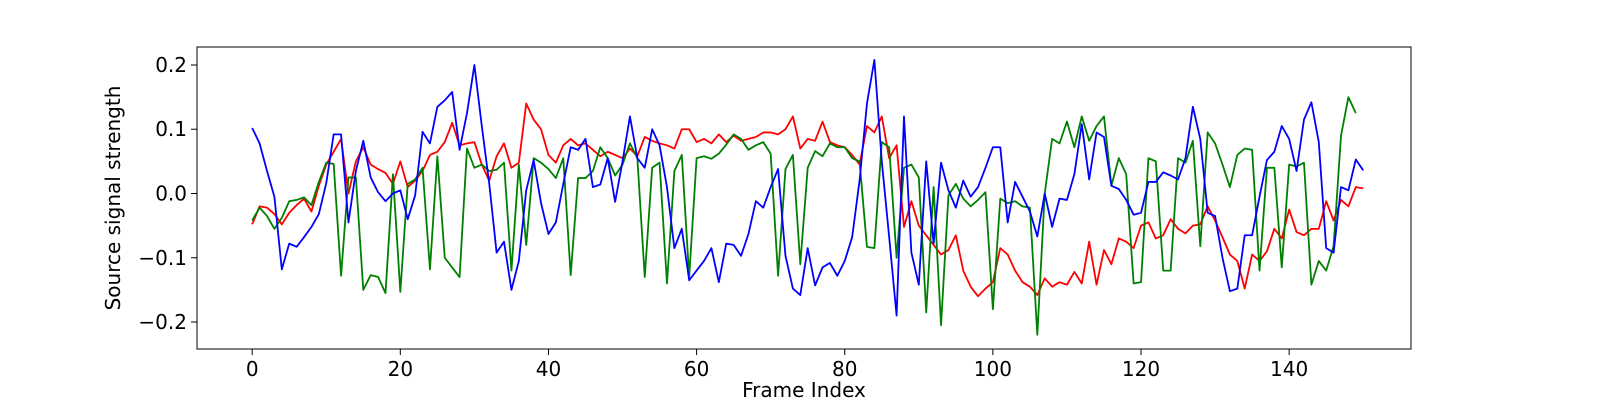  Describe the element at coordinates (548, 369) in the screenshot. I see `x-tick-label: 40` at that location.